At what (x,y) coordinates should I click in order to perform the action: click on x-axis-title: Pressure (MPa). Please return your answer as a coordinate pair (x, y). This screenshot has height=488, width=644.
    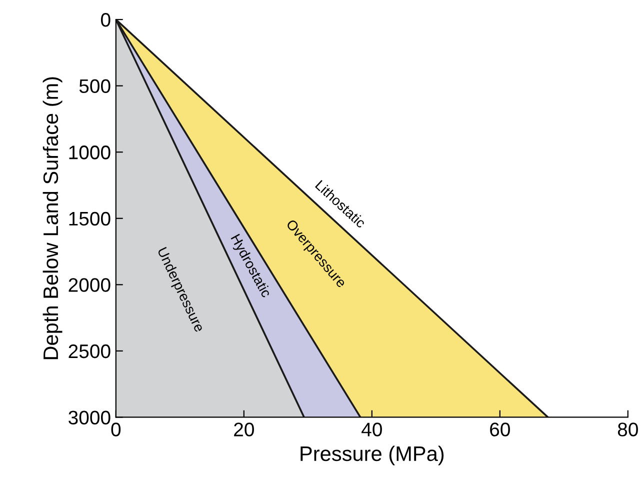
    Looking at the image, I should click on (372, 456).